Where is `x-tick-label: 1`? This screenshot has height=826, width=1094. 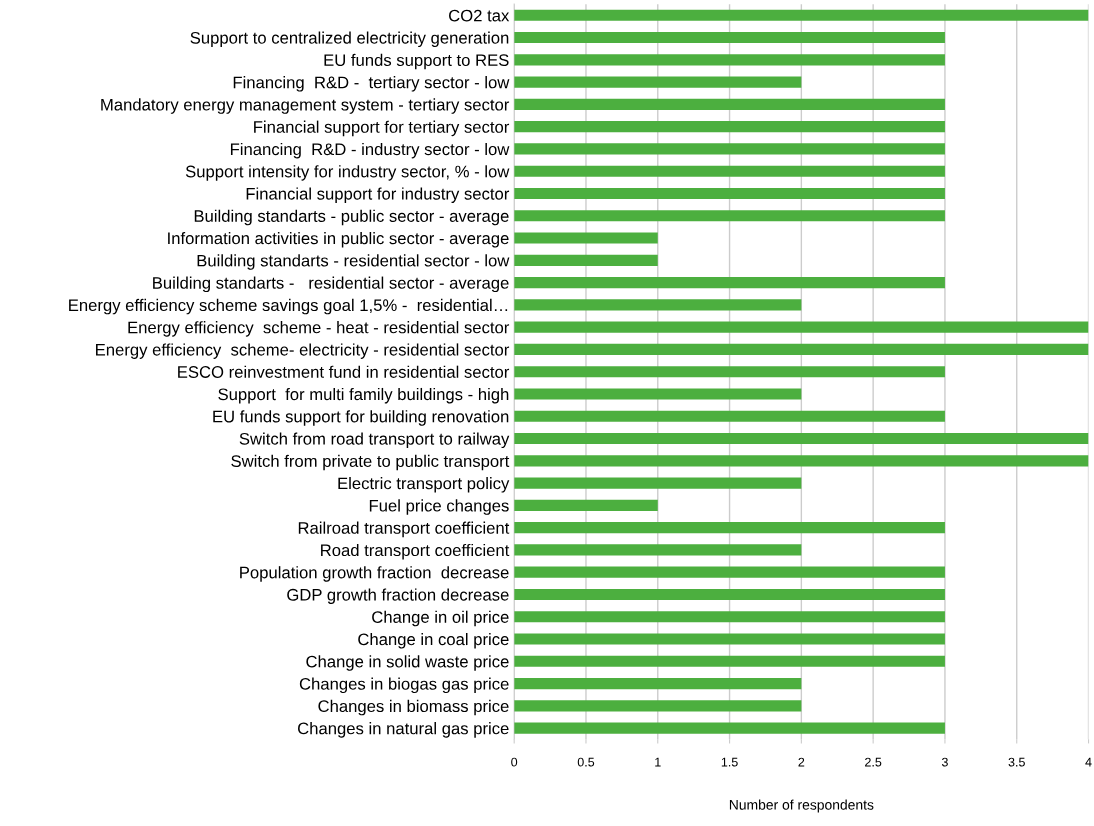
x-tick-label: 1 is located at coordinates (658, 762).